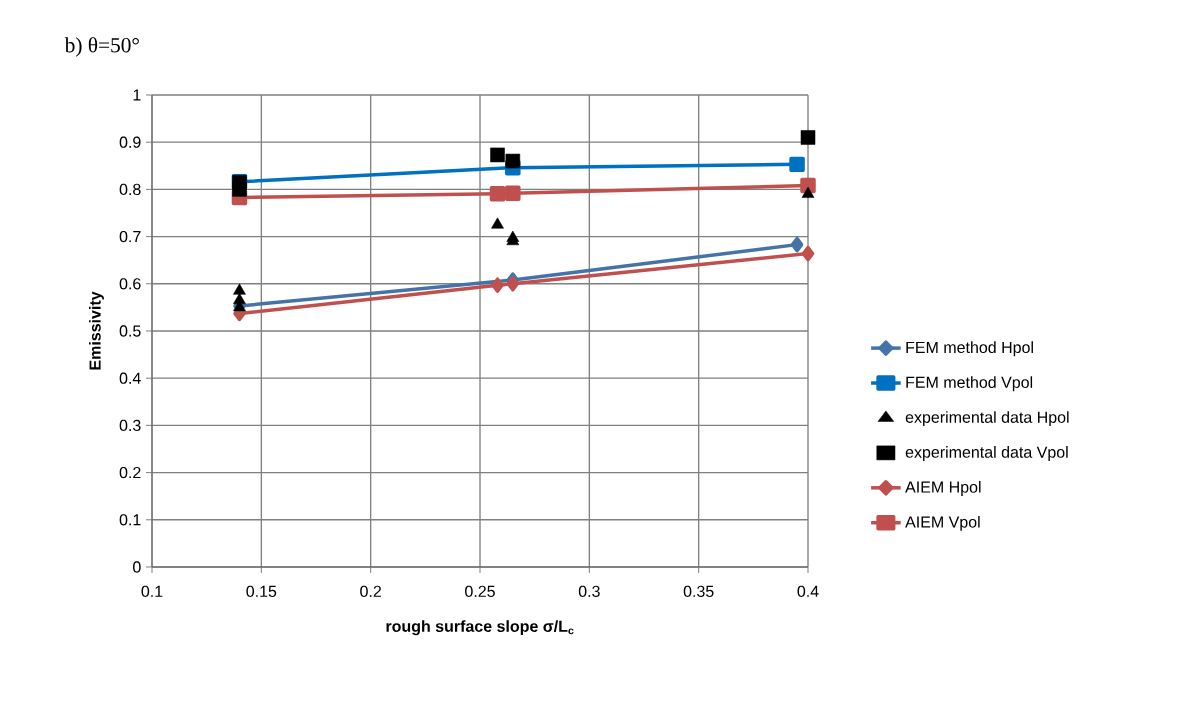 The width and height of the screenshot is (1203, 706). What do you see at coordinates (130, 472) in the screenshot?
I see `y-tick-label: 0.2` at bounding box center [130, 472].